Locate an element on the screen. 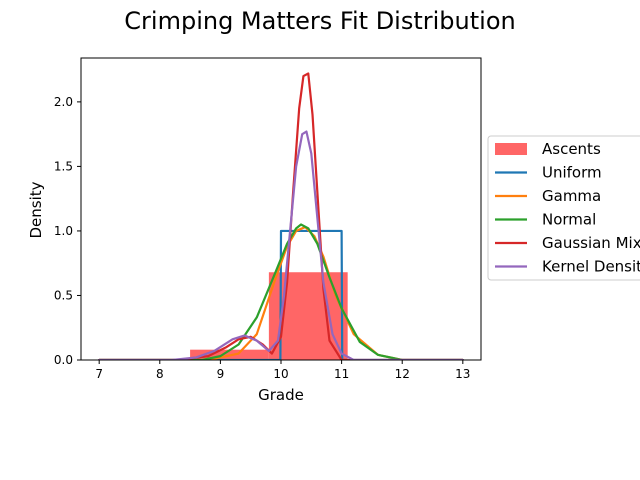 This screenshot has width=640, height=480. x-tick-label: 10 is located at coordinates (280, 374).